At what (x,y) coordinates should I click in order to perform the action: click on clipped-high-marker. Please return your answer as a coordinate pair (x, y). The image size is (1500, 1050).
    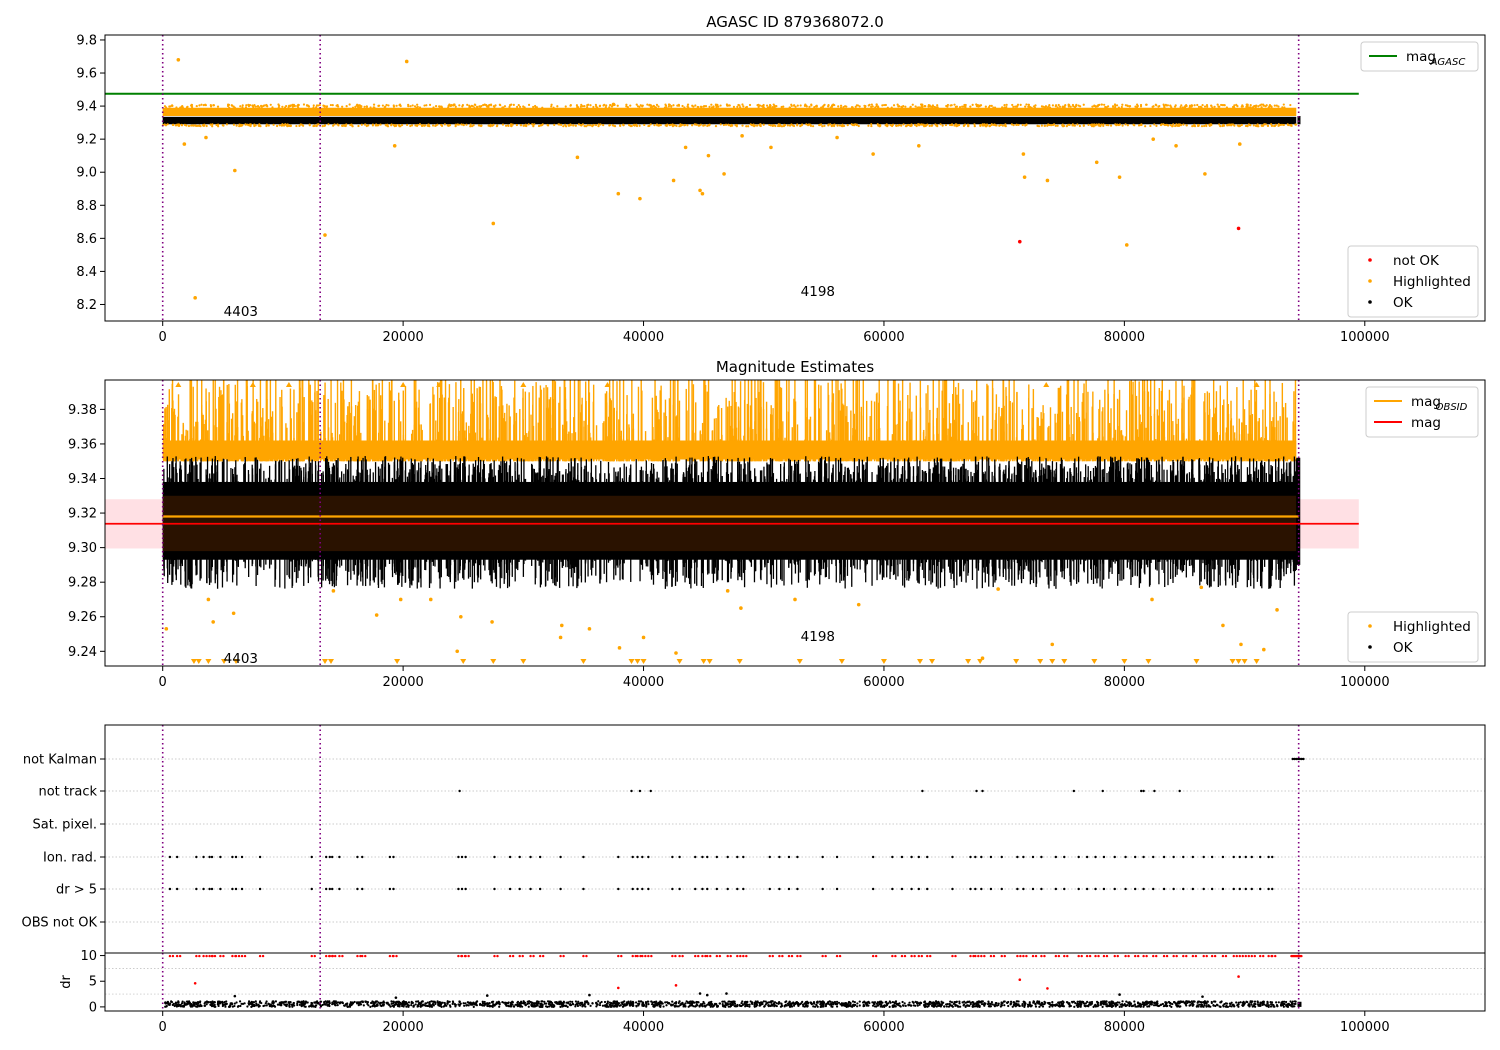
    Looking at the image, I should click on (178, 384).